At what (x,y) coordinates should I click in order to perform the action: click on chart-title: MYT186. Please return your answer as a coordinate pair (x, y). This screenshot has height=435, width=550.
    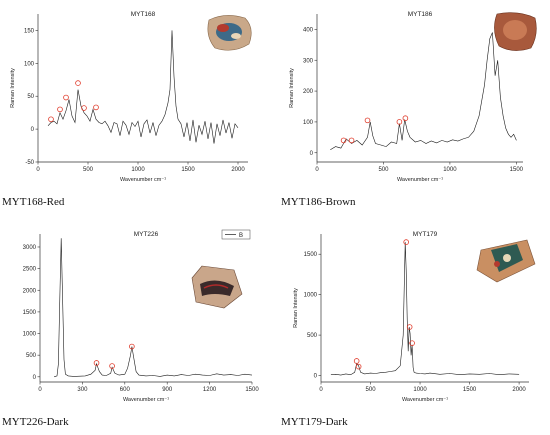
    Looking at the image, I should click on (420, 14).